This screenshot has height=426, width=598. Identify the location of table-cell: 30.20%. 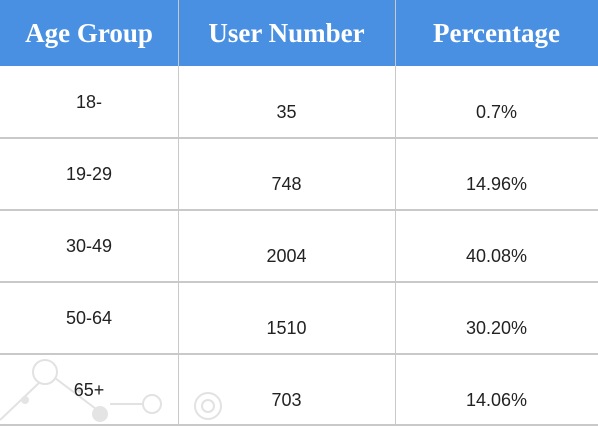
(496, 327).